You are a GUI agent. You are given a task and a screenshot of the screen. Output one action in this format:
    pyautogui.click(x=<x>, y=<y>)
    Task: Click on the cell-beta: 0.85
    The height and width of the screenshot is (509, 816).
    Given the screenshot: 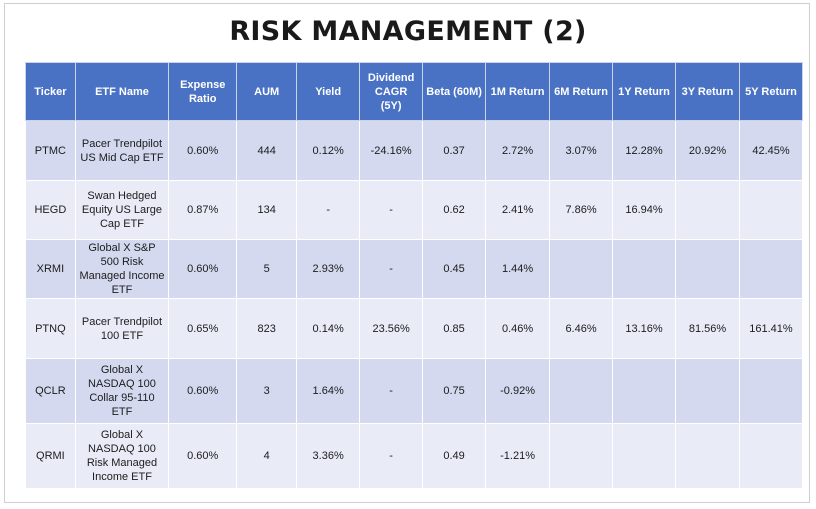 What is the action you would take?
    pyautogui.click(x=454, y=328)
    